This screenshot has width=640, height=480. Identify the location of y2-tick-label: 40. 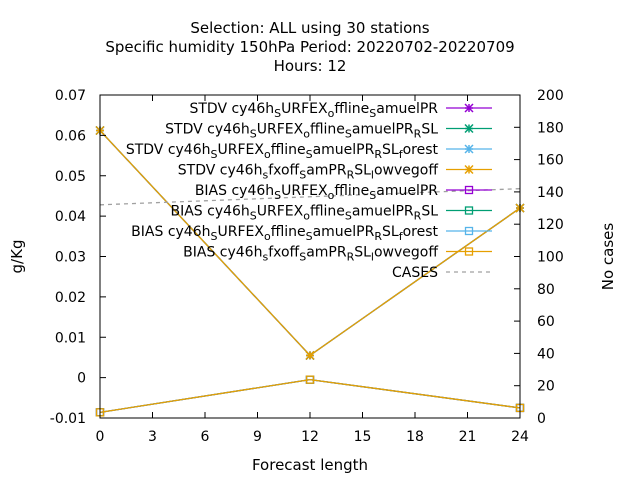
(546, 354).